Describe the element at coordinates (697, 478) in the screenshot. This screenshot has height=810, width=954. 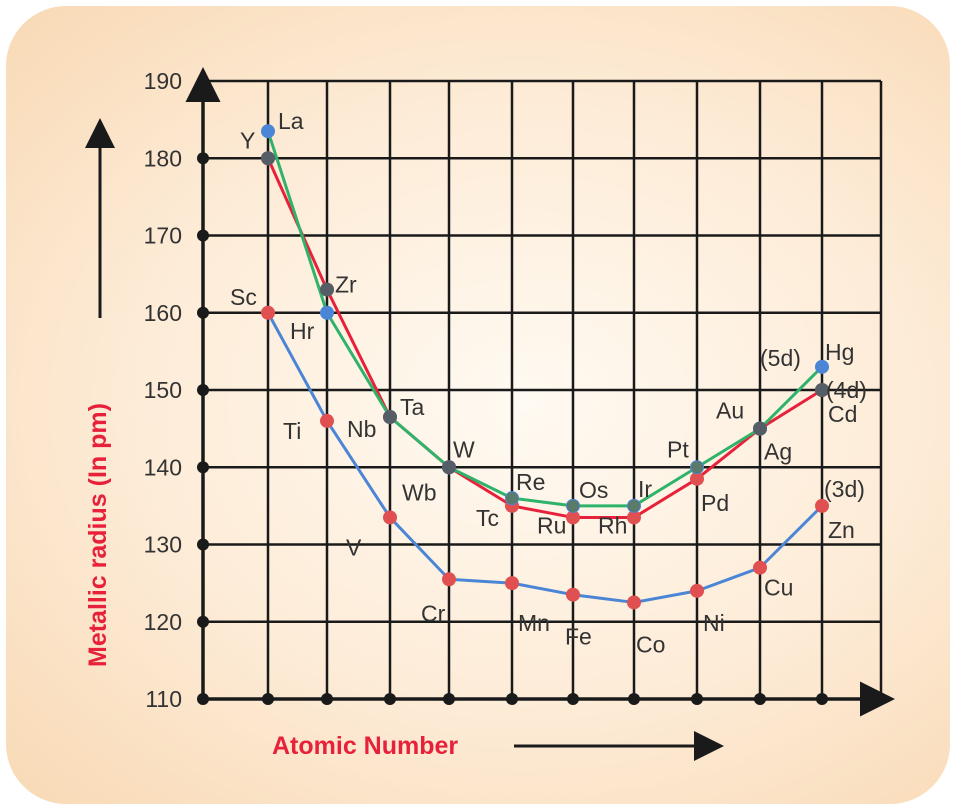
I see `point-pd` at that location.